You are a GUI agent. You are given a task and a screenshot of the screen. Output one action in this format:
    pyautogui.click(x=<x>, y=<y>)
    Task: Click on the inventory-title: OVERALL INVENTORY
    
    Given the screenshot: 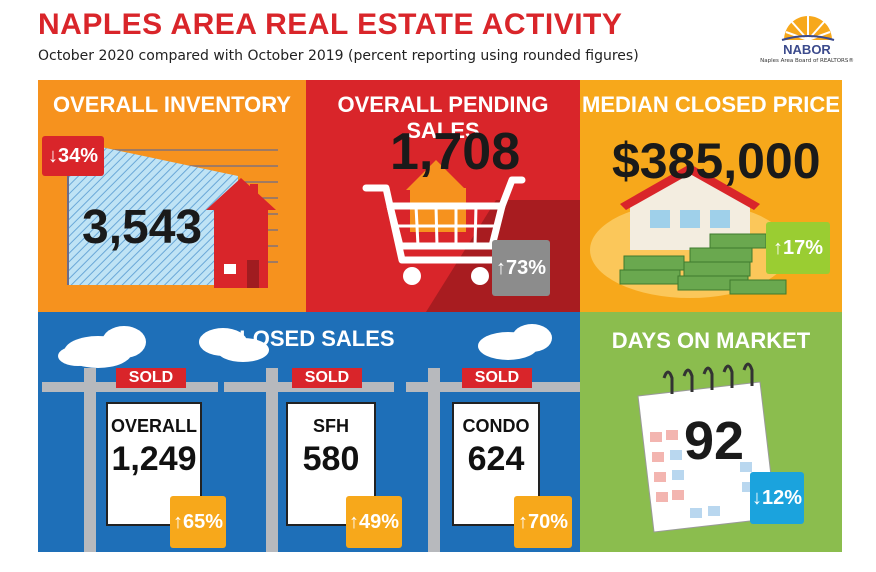 What is the action you would take?
    pyautogui.click(x=172, y=104)
    